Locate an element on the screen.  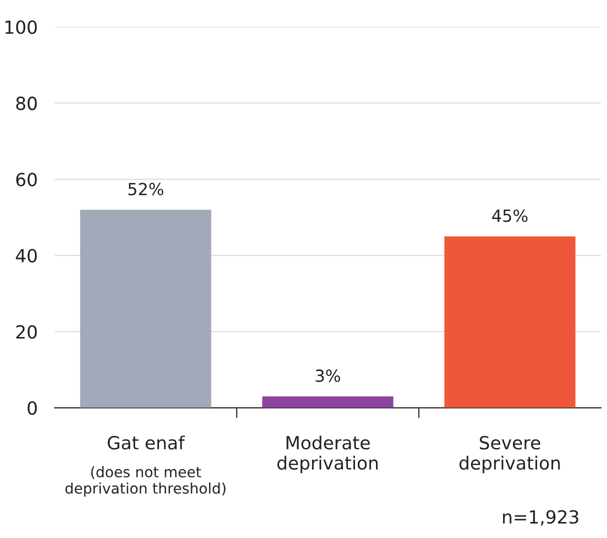
y-tick-label: 40 is located at coordinates (26, 255).